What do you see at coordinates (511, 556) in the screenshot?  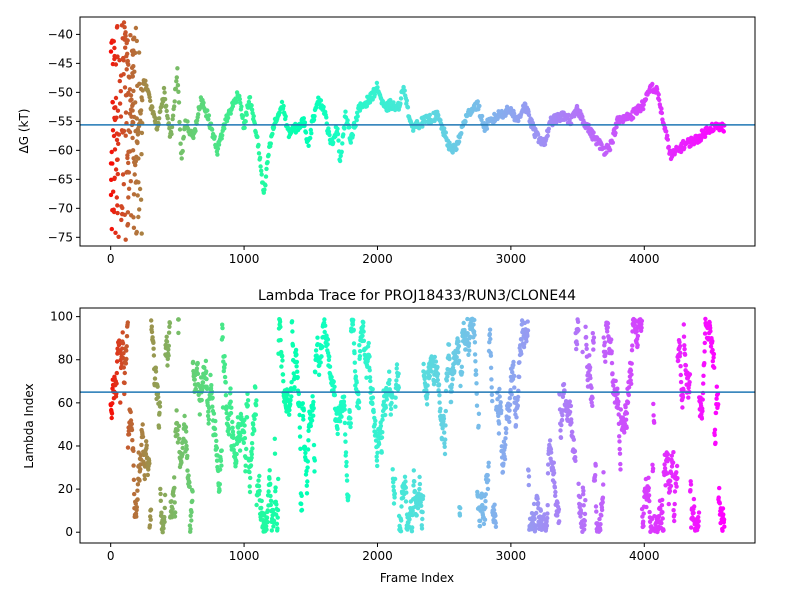 I see `x-tick-label: 3000` at bounding box center [511, 556].